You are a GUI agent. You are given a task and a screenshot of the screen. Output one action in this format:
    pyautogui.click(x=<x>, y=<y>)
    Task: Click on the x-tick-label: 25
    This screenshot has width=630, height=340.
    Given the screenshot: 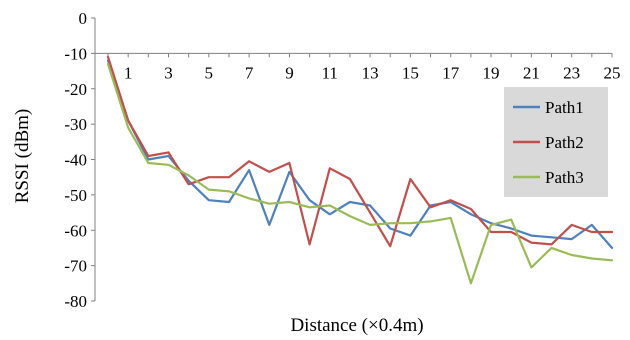 What is the action you would take?
    pyautogui.click(x=612, y=72)
    